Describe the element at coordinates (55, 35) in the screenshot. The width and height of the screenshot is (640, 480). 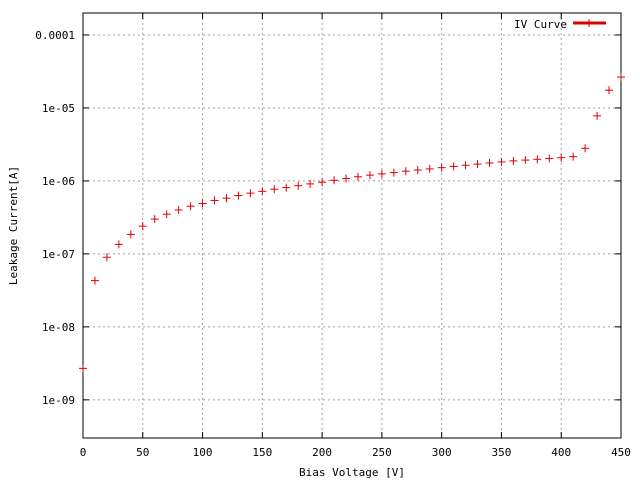
I see `y-tick-label: 0.0001` at that location.